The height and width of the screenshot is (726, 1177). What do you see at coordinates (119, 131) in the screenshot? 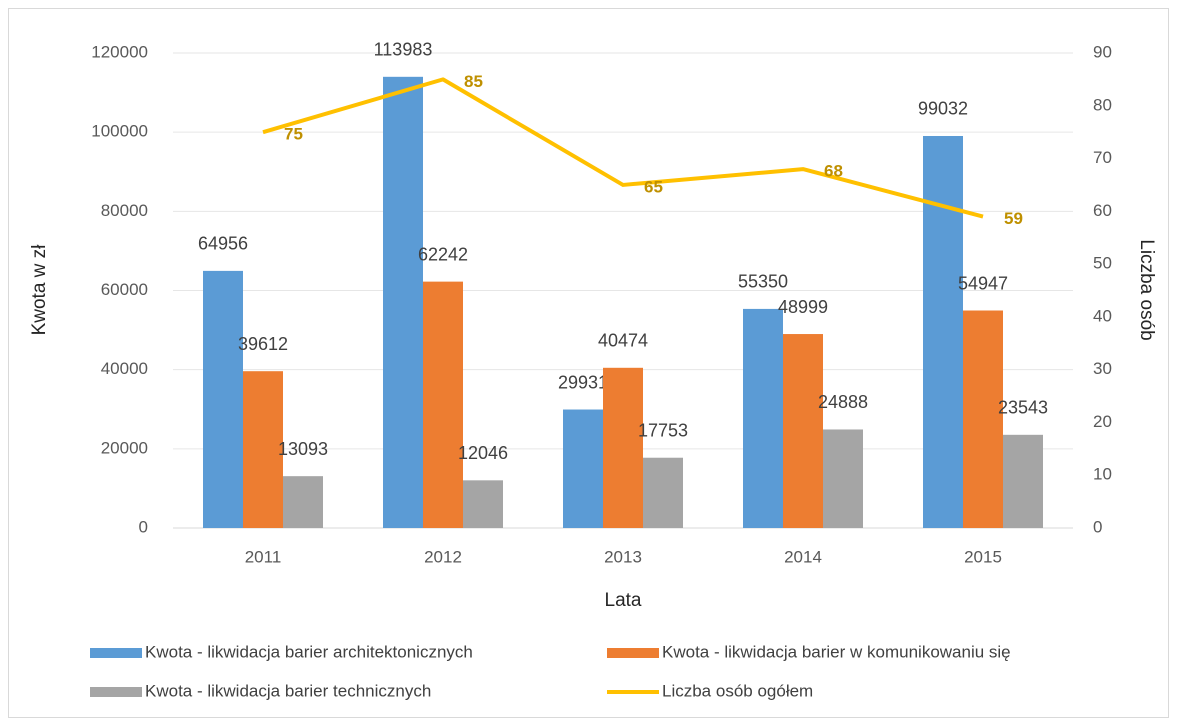
I see `y-tick-label: 100000` at bounding box center [119, 131].